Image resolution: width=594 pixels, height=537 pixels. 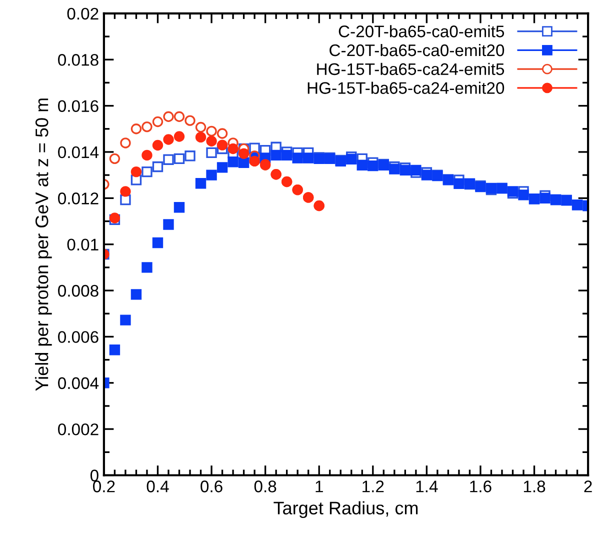 I want to click on x-tick-label: 1.4, so click(x=427, y=486).